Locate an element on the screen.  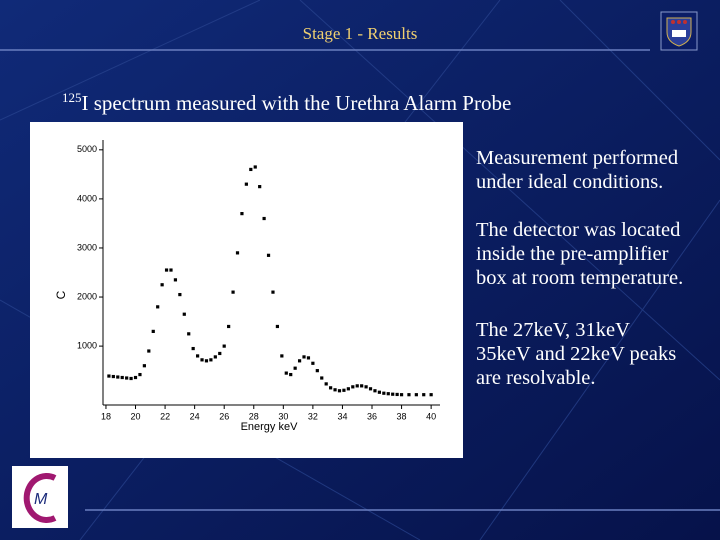
text-line: are resolvable. is located at coordinates (536, 378).